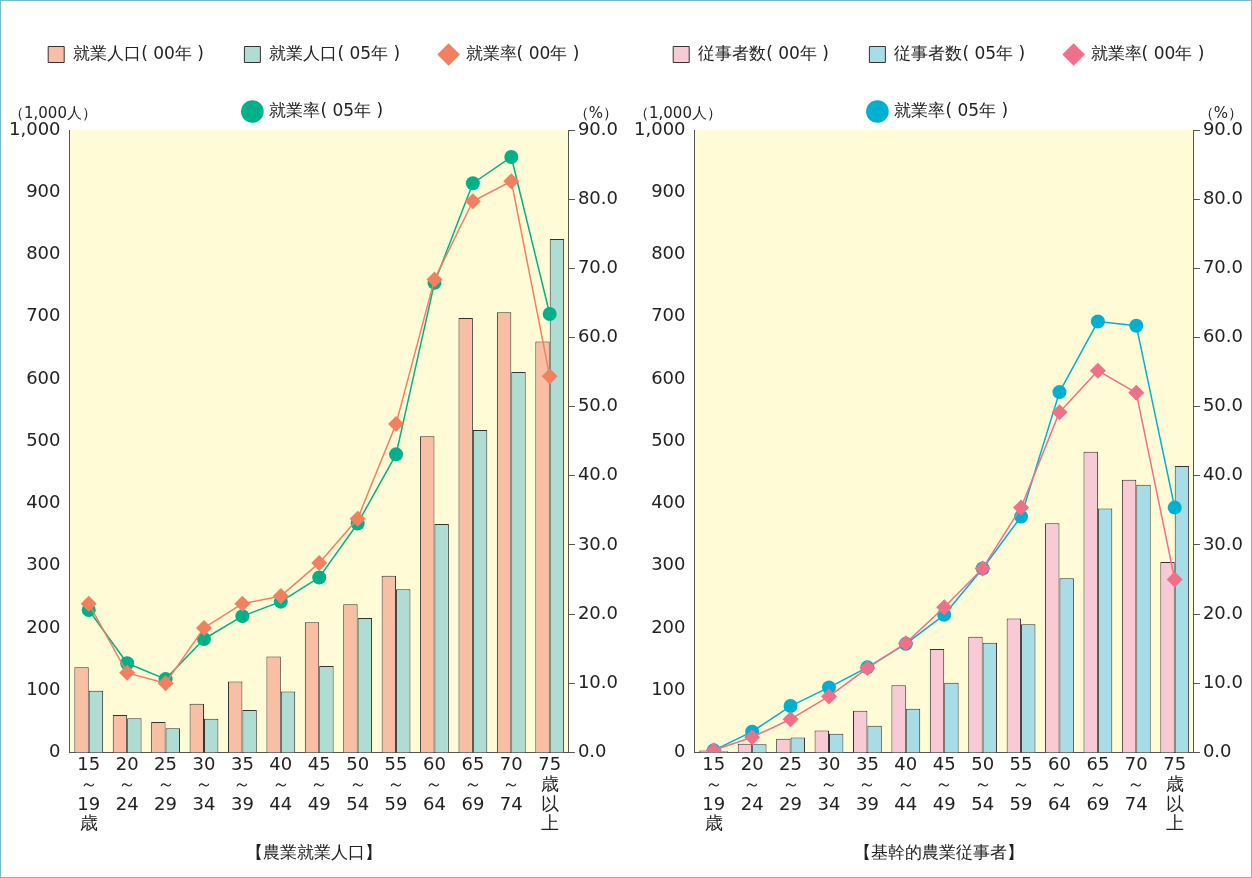  I want to click on y2-tick-label: 70.0, so click(1222, 266).